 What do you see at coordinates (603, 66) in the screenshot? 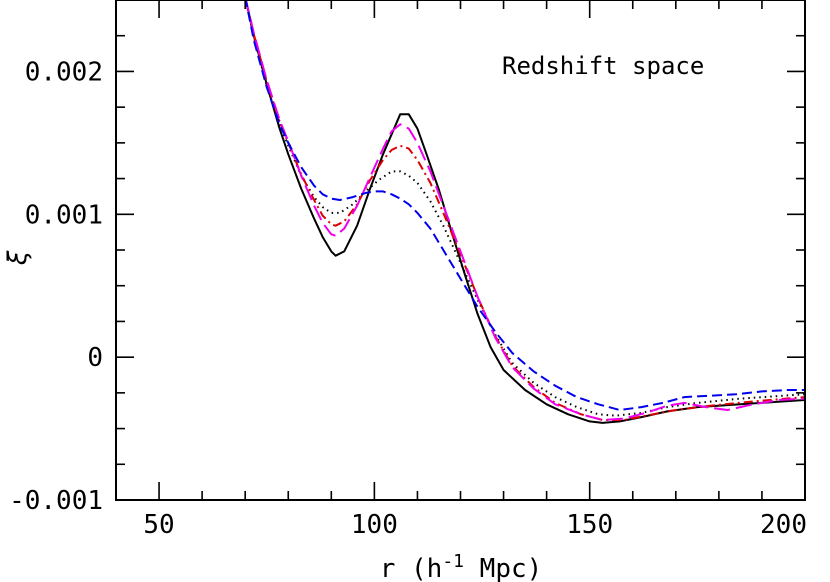
I see `redshift-space-annotation: Redshift space` at bounding box center [603, 66].